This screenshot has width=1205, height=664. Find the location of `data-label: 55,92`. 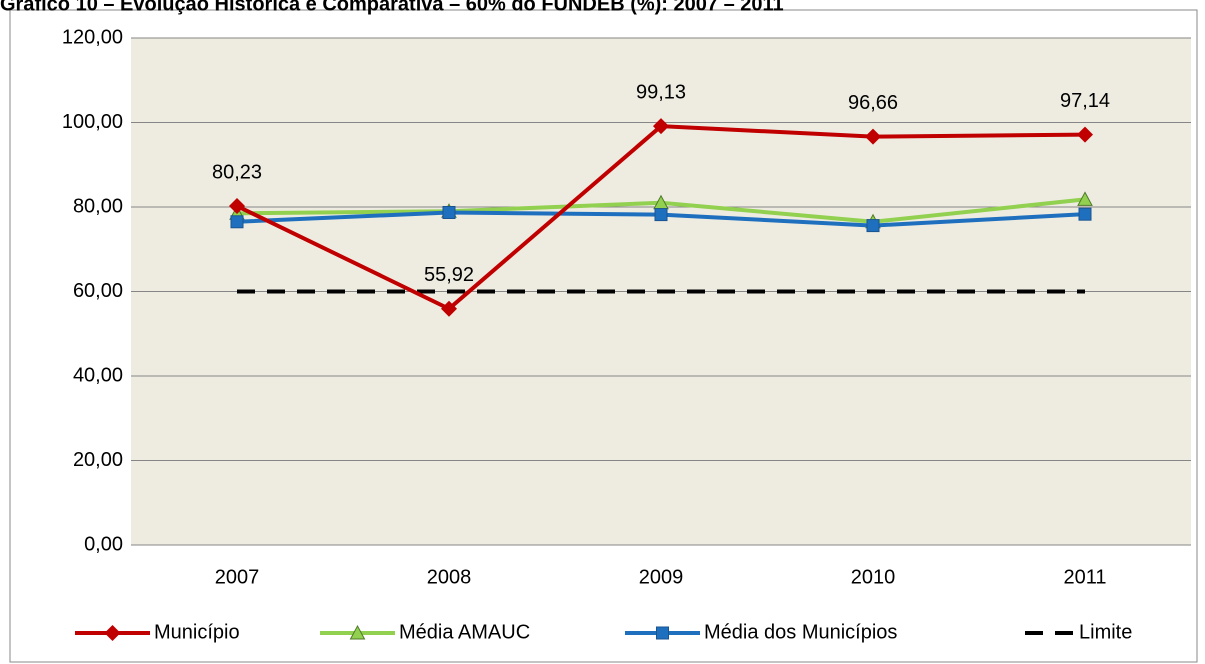

data-label: 55,92 is located at coordinates (449, 275).